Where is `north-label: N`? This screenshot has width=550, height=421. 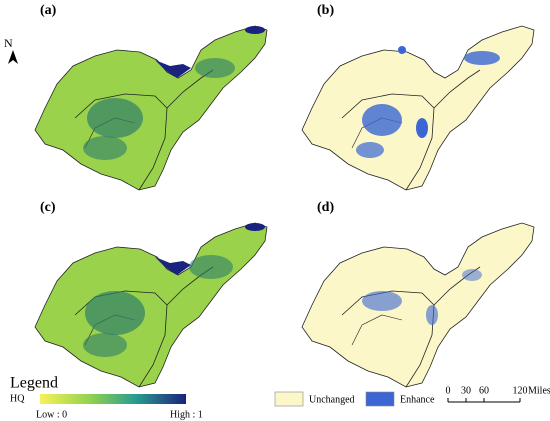 north-label: N is located at coordinates (8, 43).